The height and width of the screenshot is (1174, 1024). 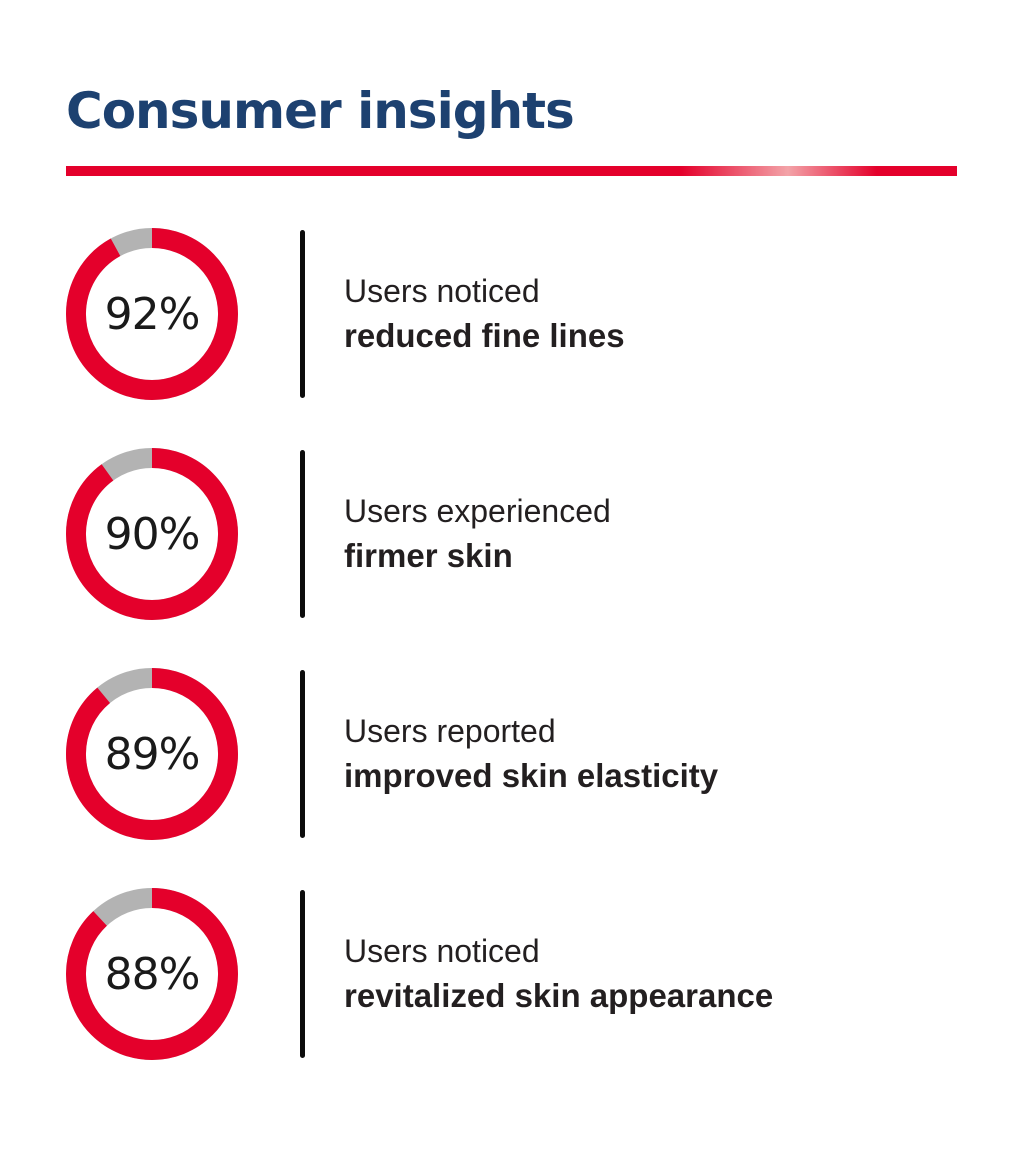 I want to click on page-title: Consumer insights, so click(x=320, y=111).